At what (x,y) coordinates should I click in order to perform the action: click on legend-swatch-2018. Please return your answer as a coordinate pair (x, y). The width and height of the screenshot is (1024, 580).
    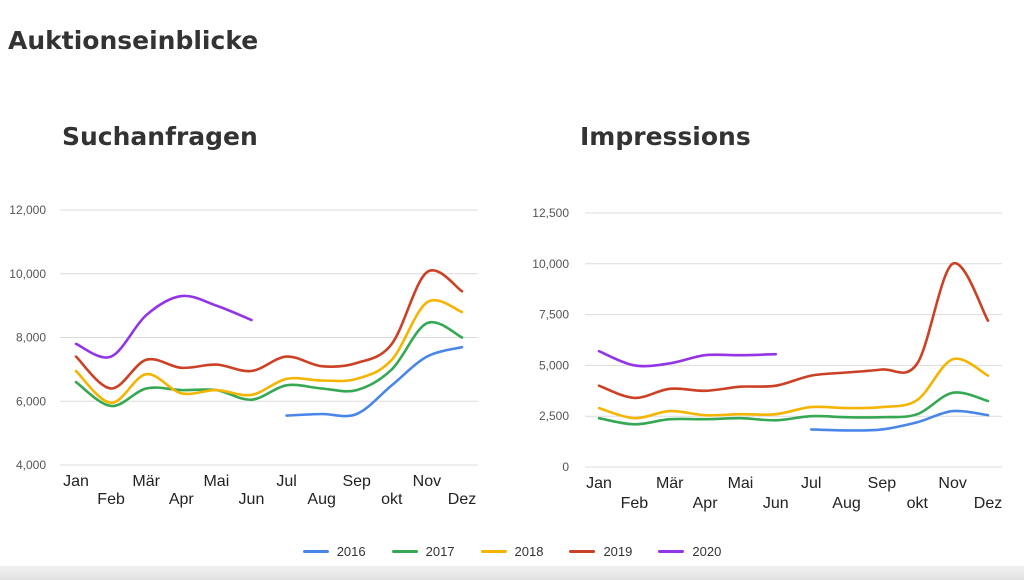
    Looking at the image, I should click on (493, 551).